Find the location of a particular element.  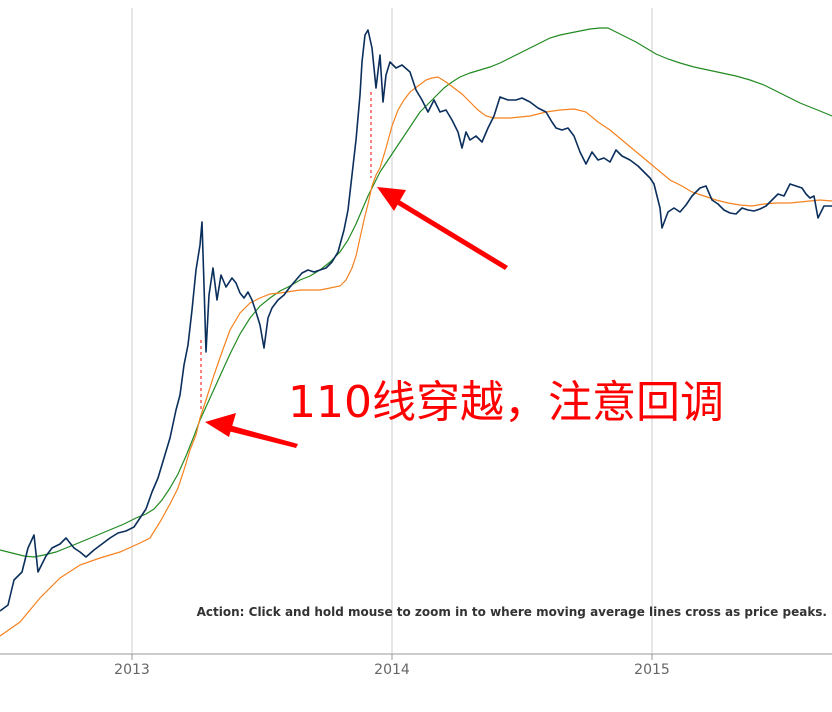

x-tick-label-2014: 2014 is located at coordinates (392, 670).